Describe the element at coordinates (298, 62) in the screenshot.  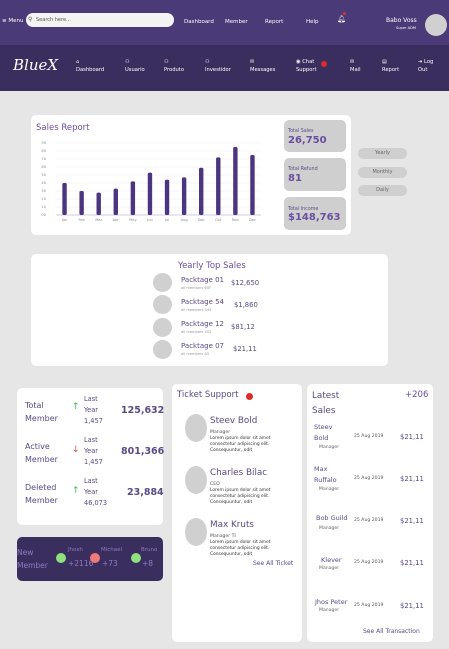
I see `chat-icon: ◉` at that location.